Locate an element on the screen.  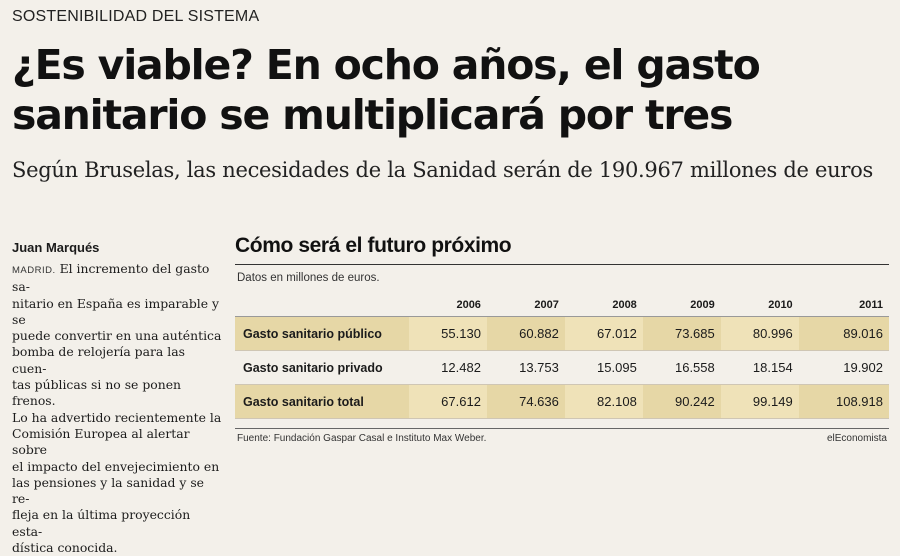
article-line: fleja en la última proyección esta- is located at coordinates (101, 523).